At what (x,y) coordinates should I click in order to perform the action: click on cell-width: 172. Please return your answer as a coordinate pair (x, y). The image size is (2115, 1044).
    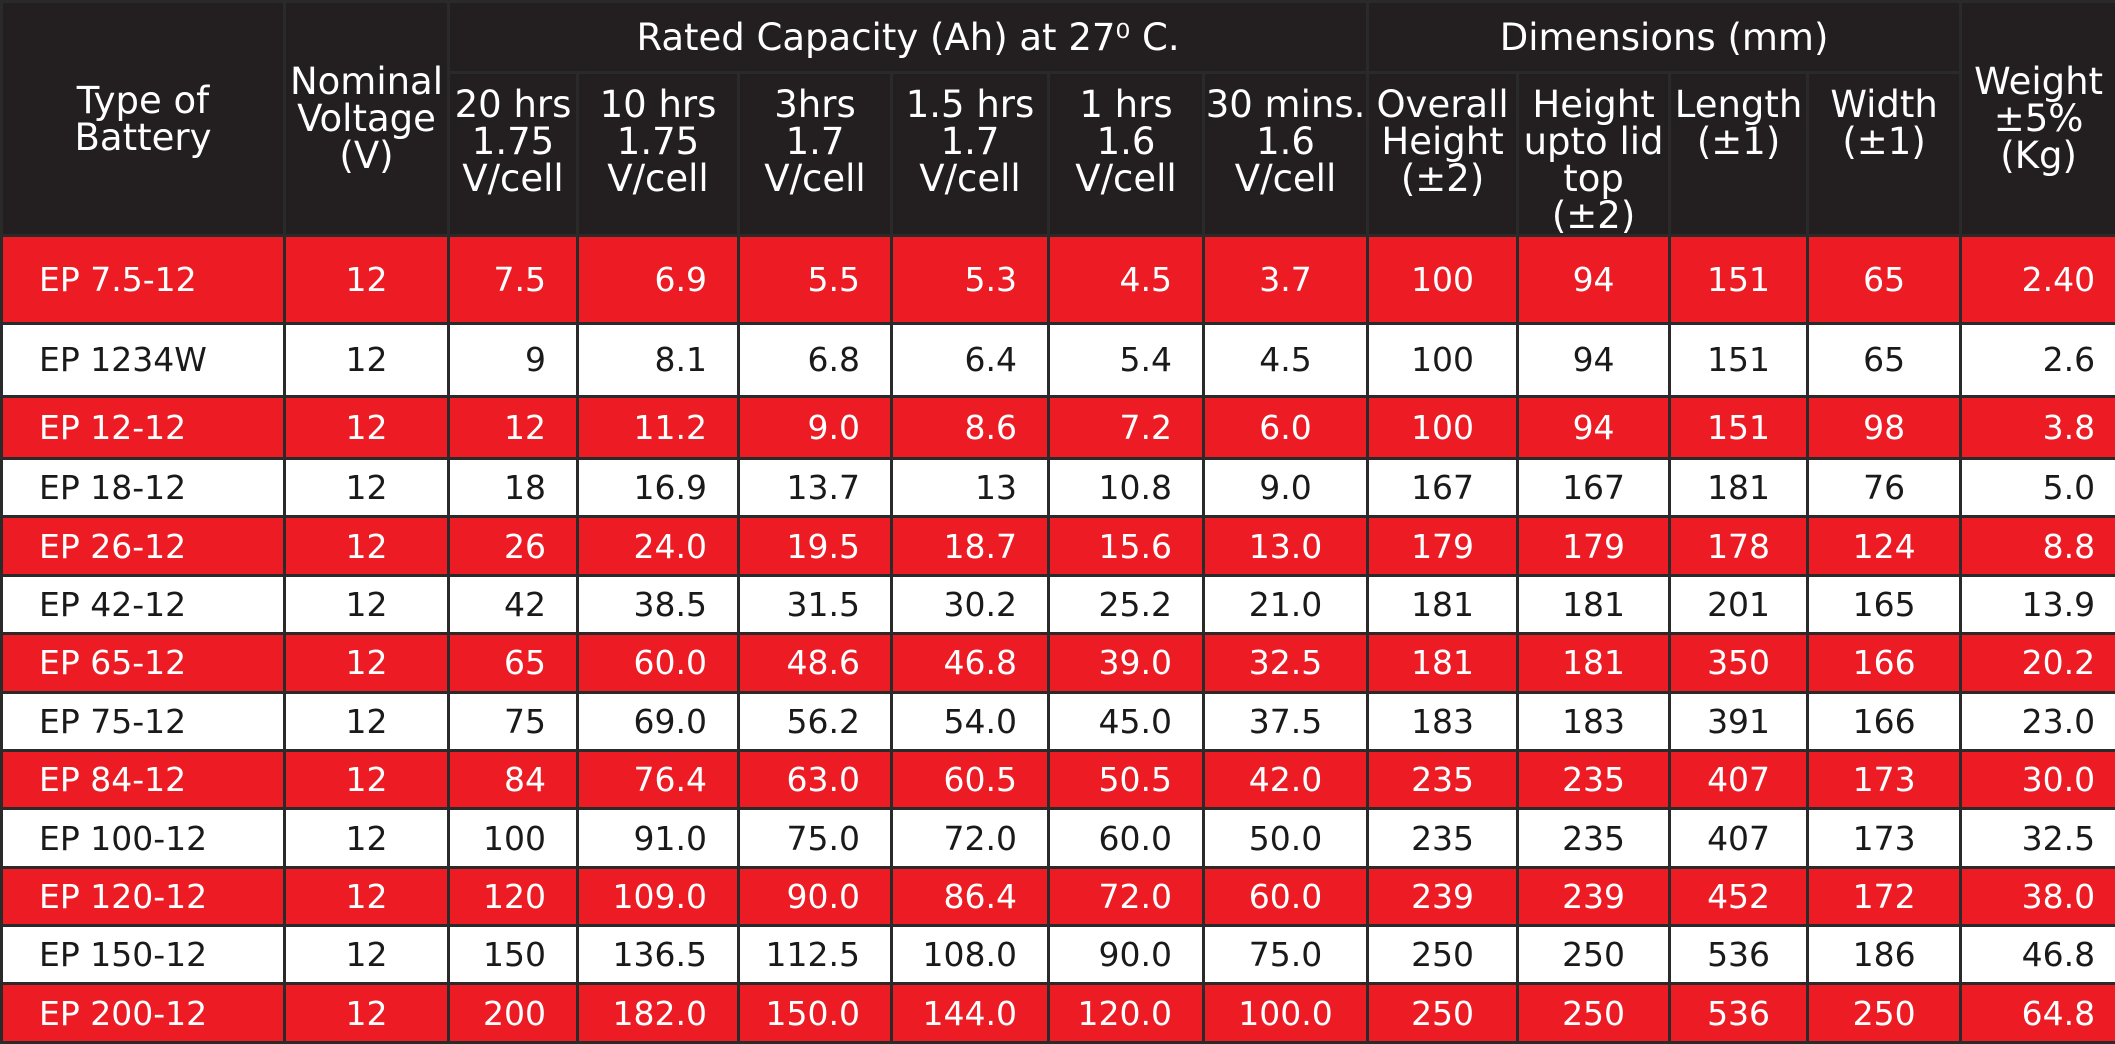
    Looking at the image, I should click on (1884, 896).